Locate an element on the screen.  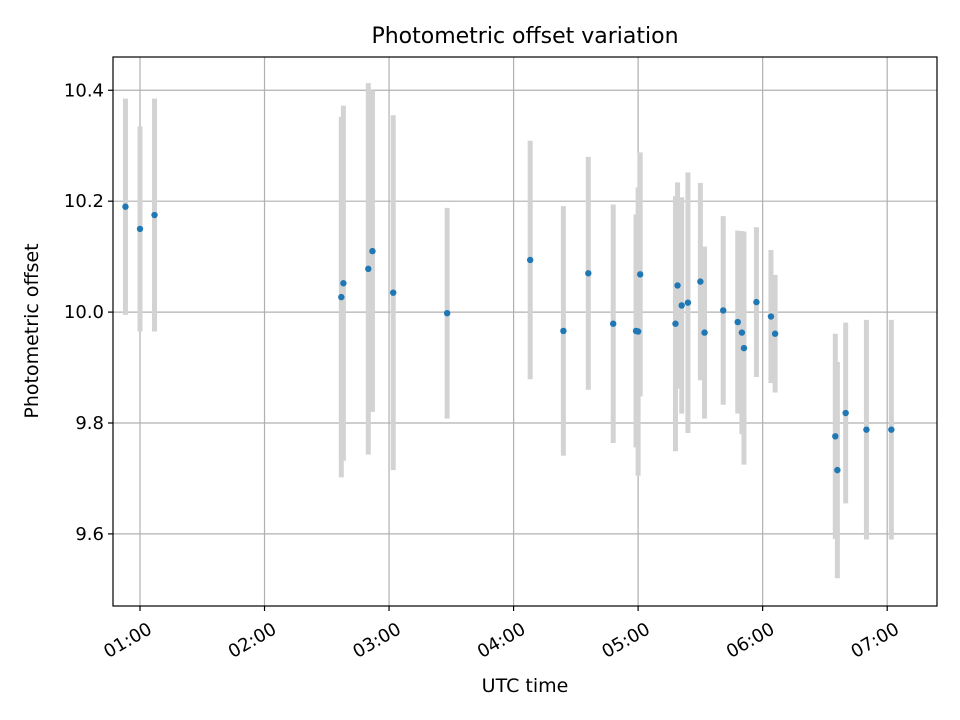
x-tick-label: 01:00 is located at coordinates (127, 641).